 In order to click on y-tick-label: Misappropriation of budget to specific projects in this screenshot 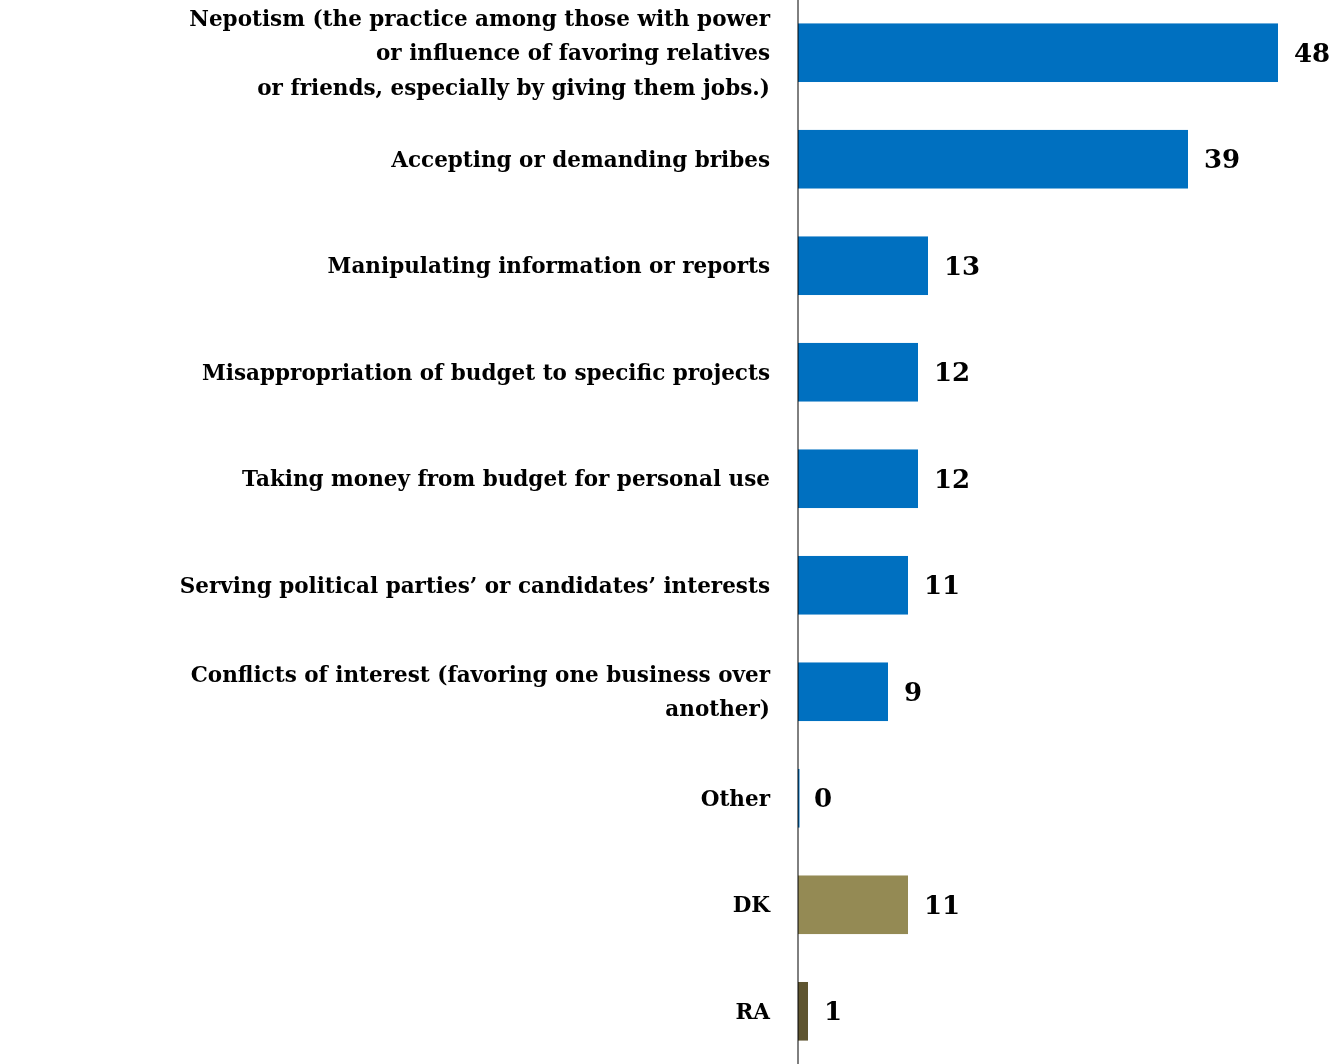, I will do `click(486, 372)`.